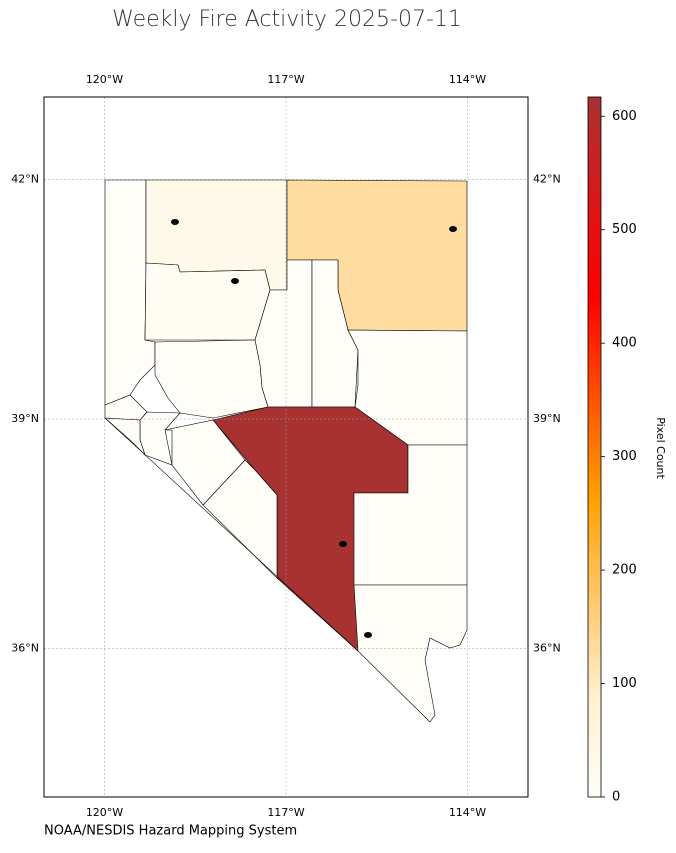 The width and height of the screenshot is (676, 853). What do you see at coordinates (594, 447) in the screenshot?
I see `colorbar` at bounding box center [594, 447].